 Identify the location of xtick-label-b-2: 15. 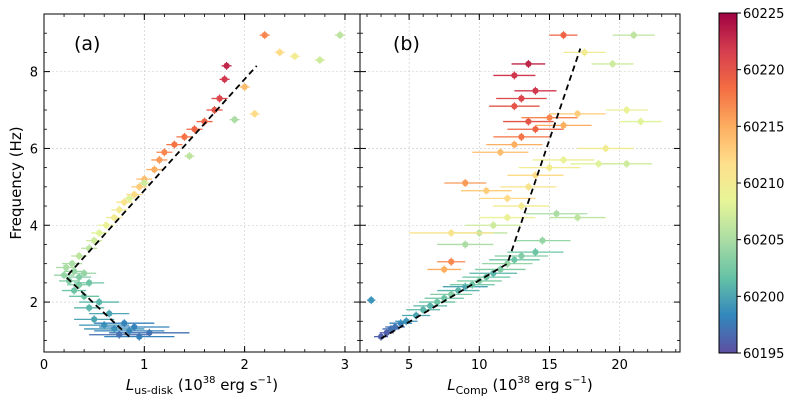
(549, 365).